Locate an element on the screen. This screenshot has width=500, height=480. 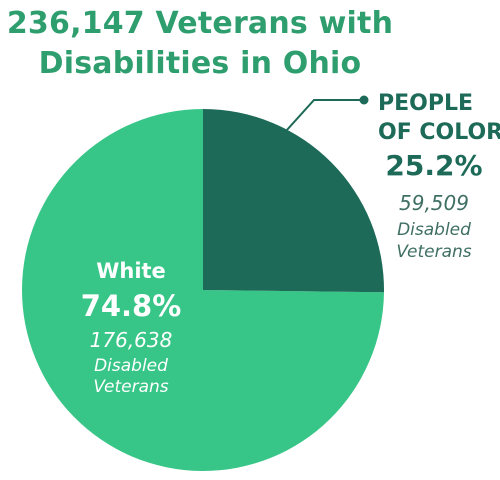
poc-name-line2: OF COLOR is located at coordinates (439, 132).